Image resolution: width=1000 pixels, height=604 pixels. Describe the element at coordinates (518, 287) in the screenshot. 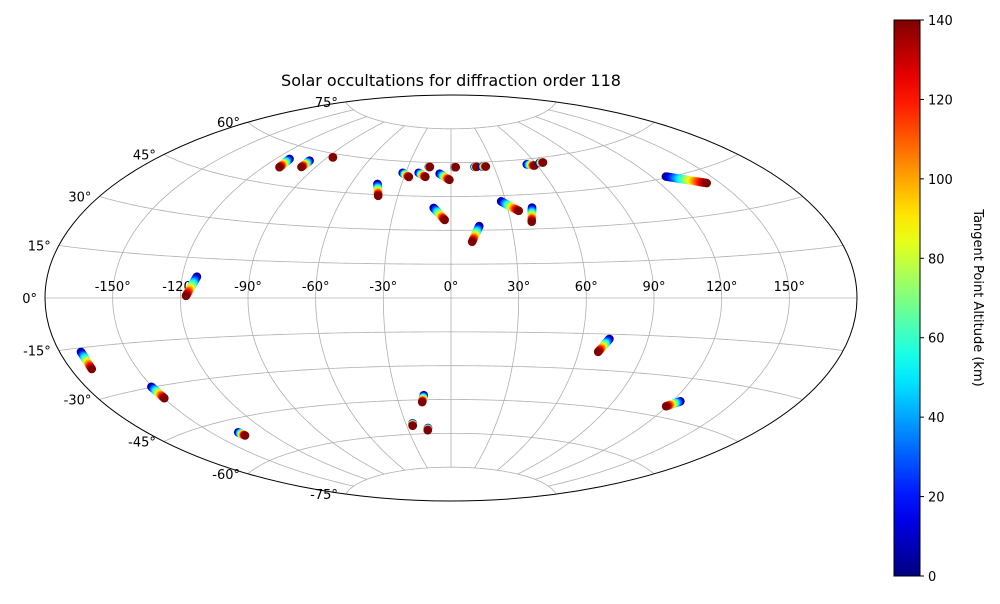

I see `lon-tick-label: 30°` at that location.